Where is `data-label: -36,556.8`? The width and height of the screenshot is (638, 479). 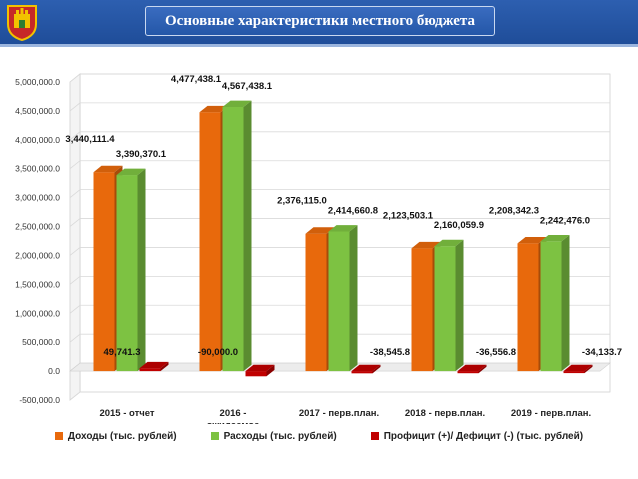 data-label: -36,556.8 is located at coordinates (496, 352).